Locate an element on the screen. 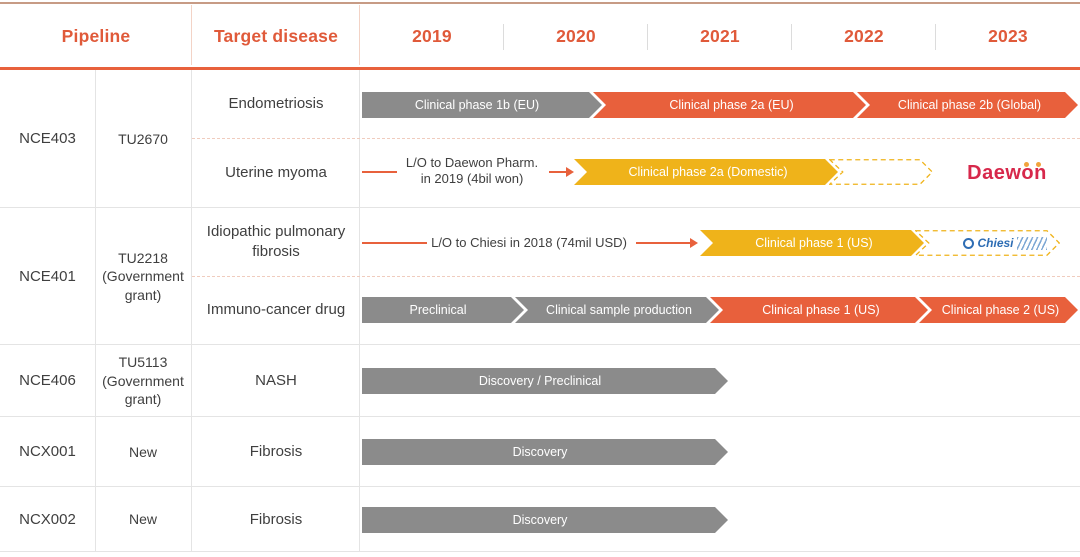 The height and width of the screenshot is (557, 1080). compound-label: TU2670 is located at coordinates (143, 138).